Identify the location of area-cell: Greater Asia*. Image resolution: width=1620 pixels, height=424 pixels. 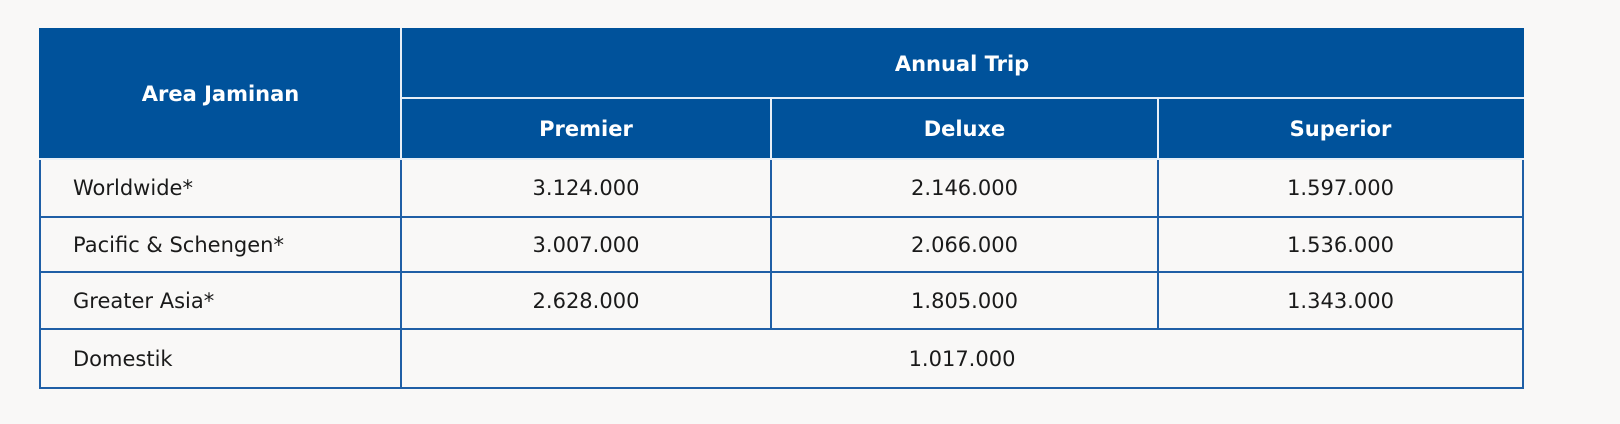
(220, 300).